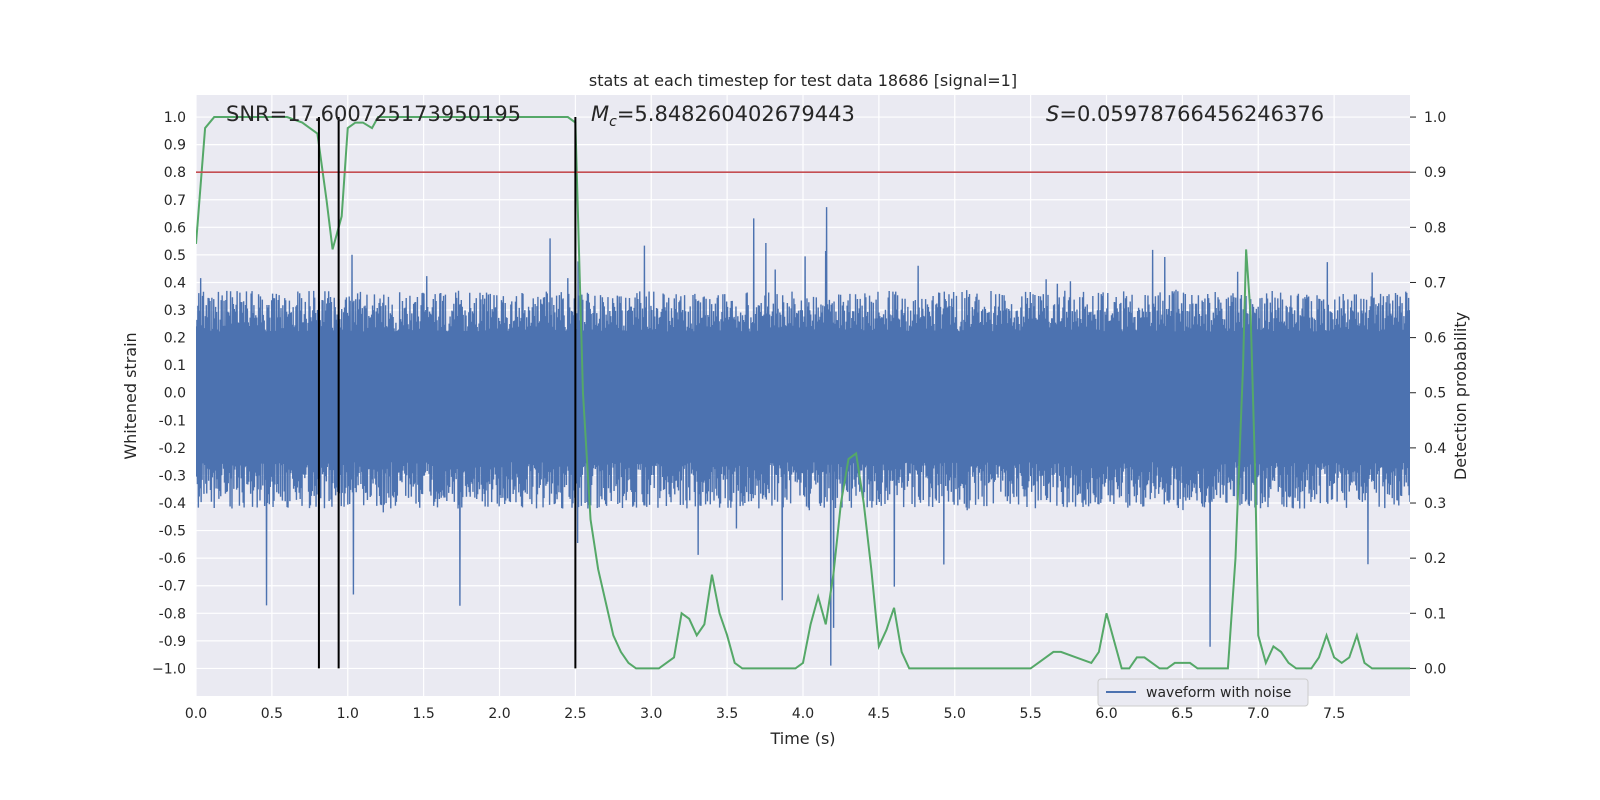  Describe the element at coordinates (172, 642) in the screenshot. I see `left-y-tick-label: -0.9` at that location.